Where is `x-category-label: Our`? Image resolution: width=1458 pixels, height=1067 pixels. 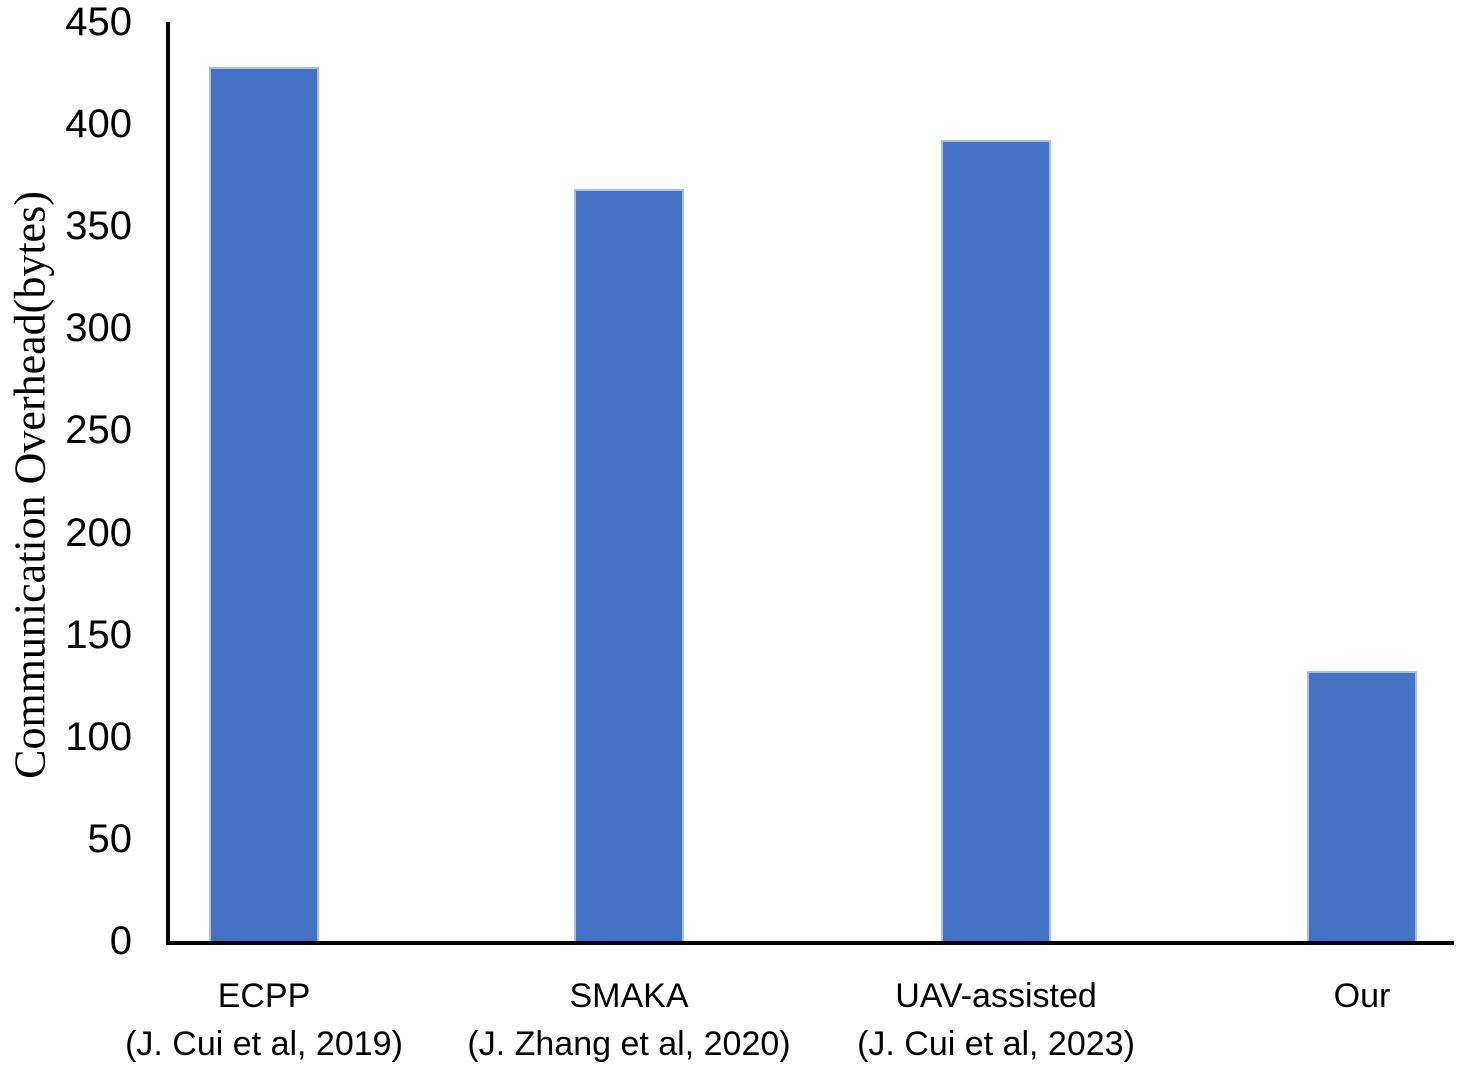
x-category-label: Our is located at coordinates (1300, 996).